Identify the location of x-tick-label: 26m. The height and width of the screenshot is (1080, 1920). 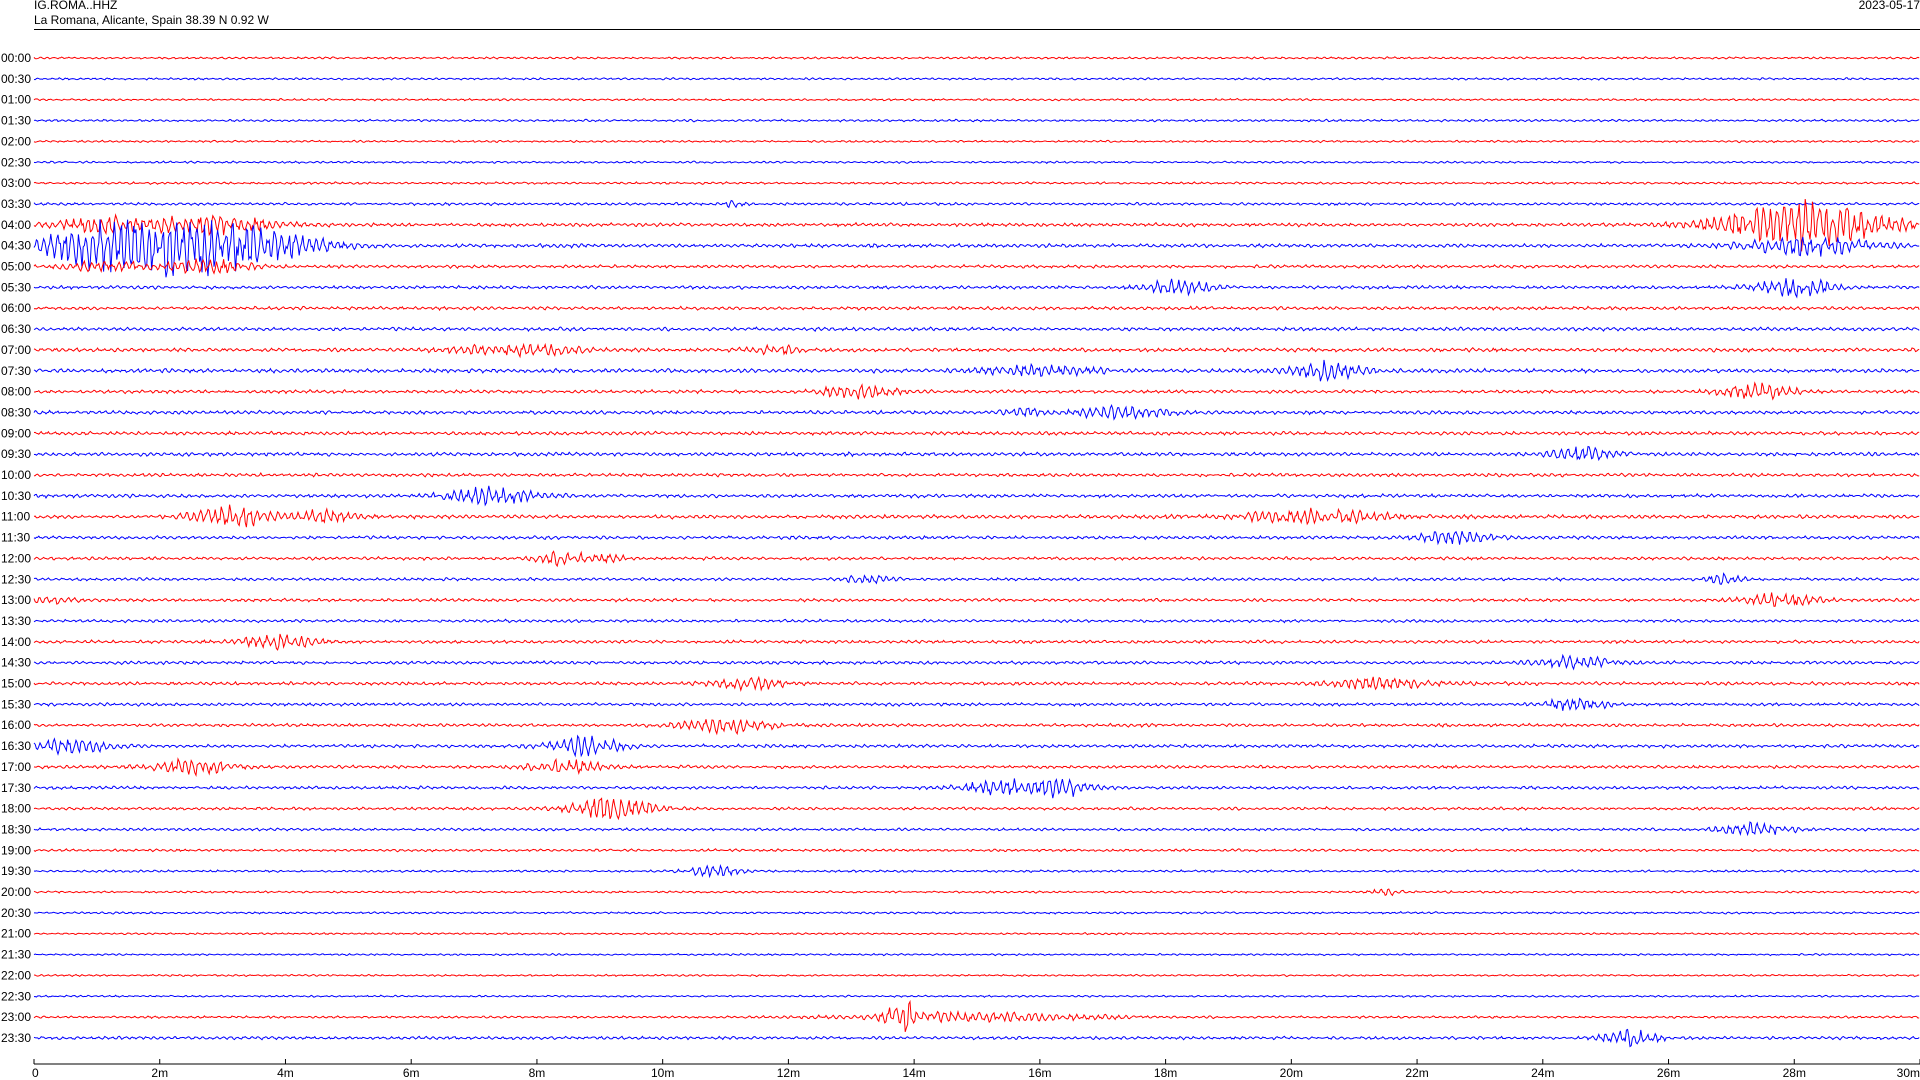
(1668, 1073).